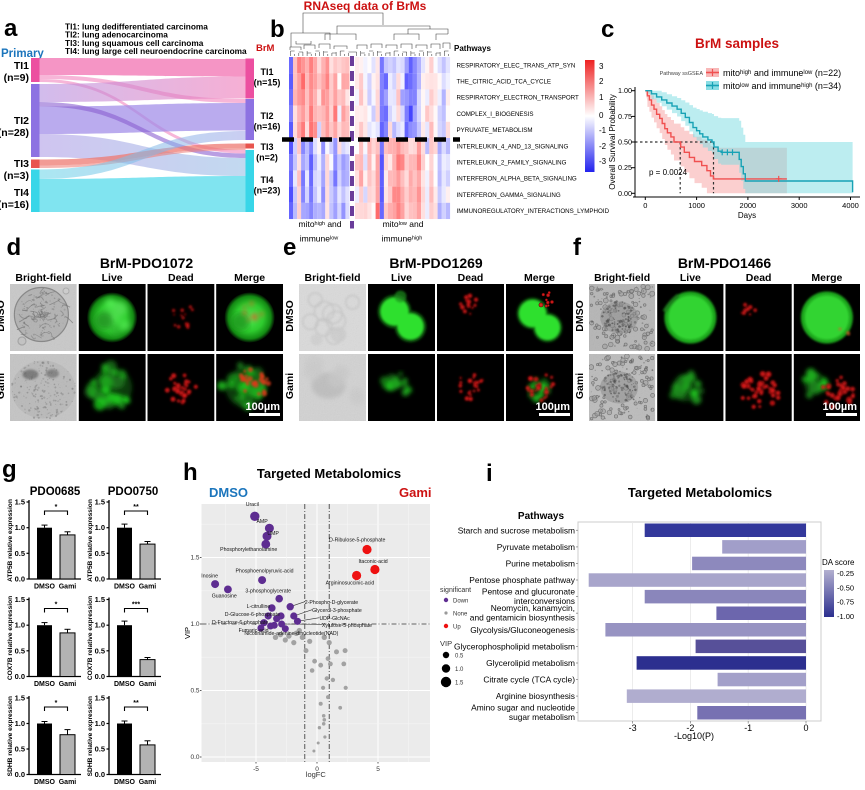 The height and width of the screenshot is (790, 865). I want to click on svg-text: Dead, so click(759, 278).